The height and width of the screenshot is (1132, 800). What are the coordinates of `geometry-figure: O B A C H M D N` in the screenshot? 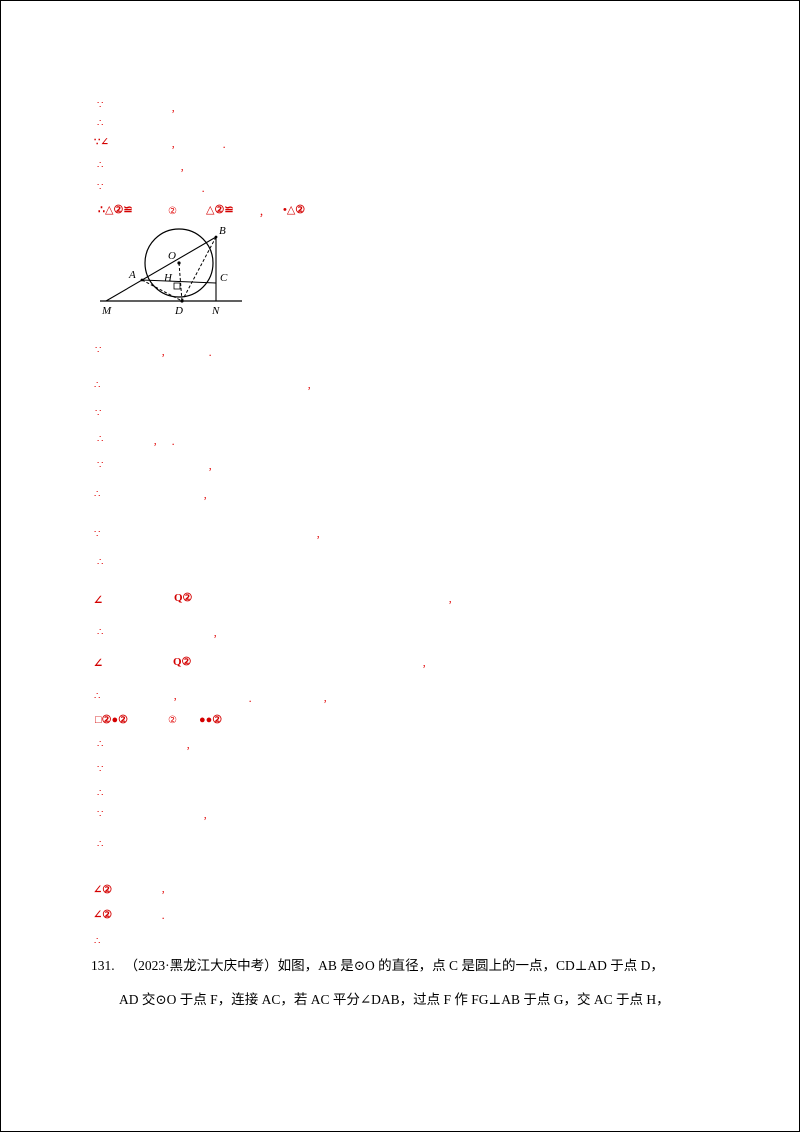 It's located at (171, 278).